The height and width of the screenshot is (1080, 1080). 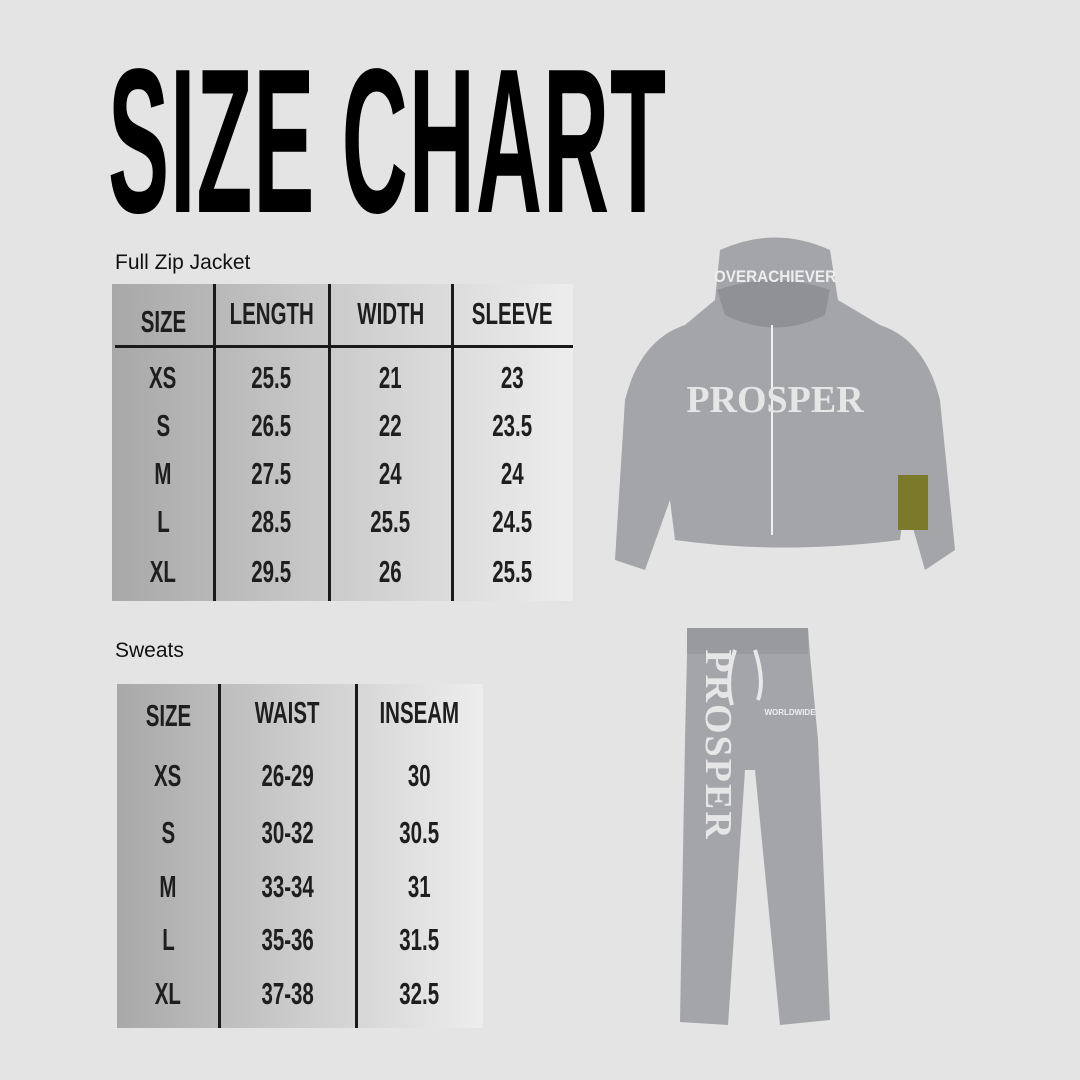 I want to click on table-cell: 29.5, so click(x=271, y=572).